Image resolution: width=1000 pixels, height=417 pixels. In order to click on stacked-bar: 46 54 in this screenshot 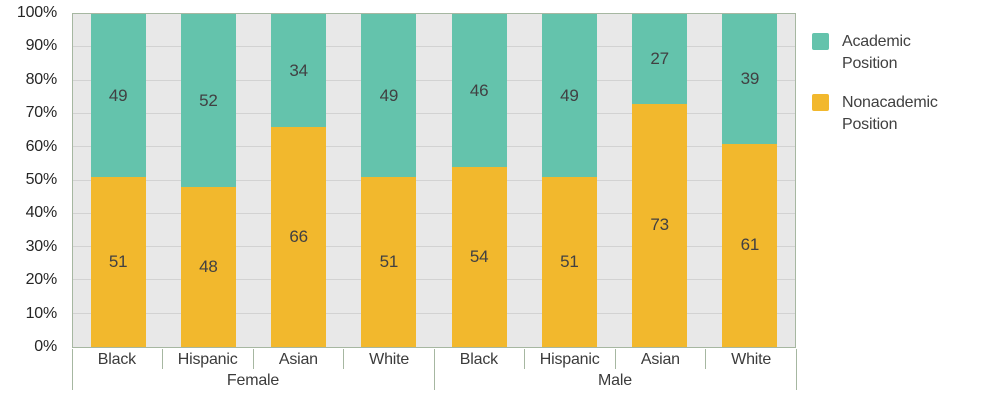, I will do `click(479, 180)`.